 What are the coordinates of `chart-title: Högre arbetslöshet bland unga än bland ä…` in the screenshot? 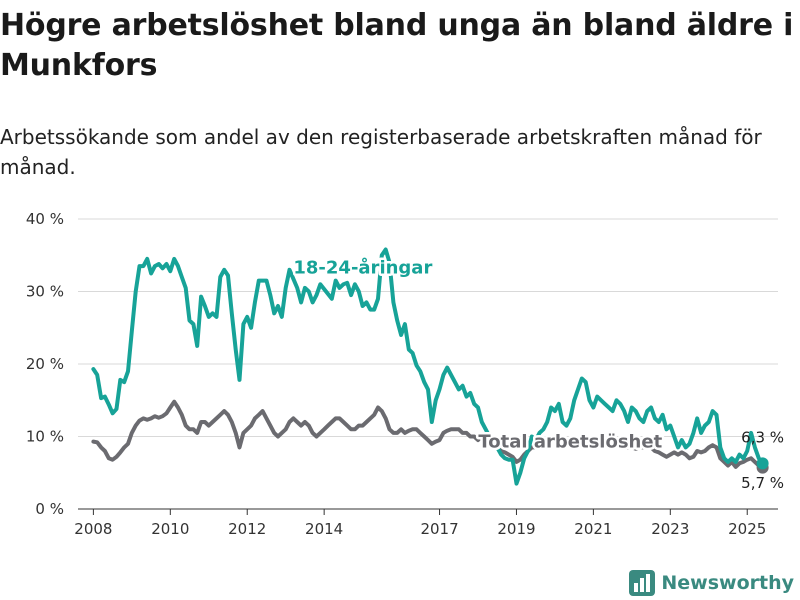 It's located at (397, 45).